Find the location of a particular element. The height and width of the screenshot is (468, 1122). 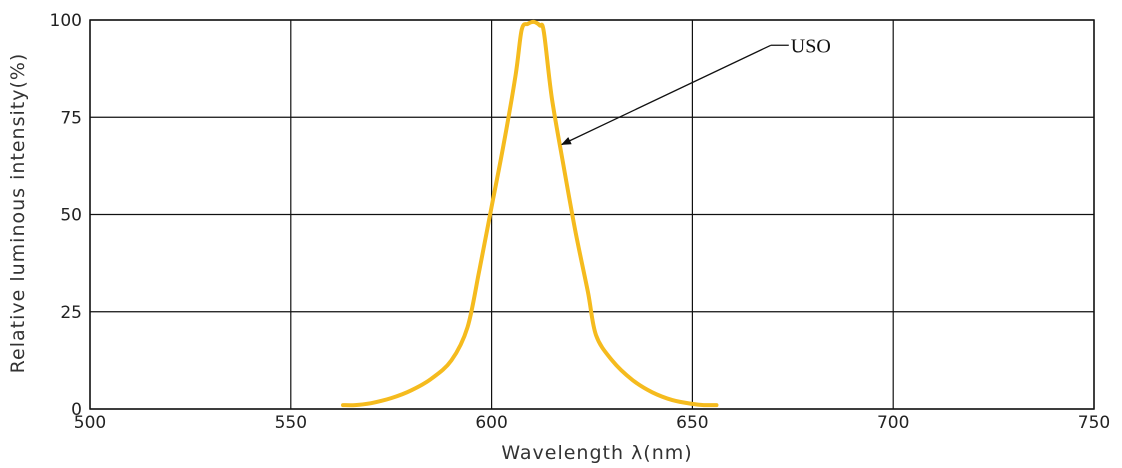

y-tick-label-50: 50 is located at coordinates (71, 216).